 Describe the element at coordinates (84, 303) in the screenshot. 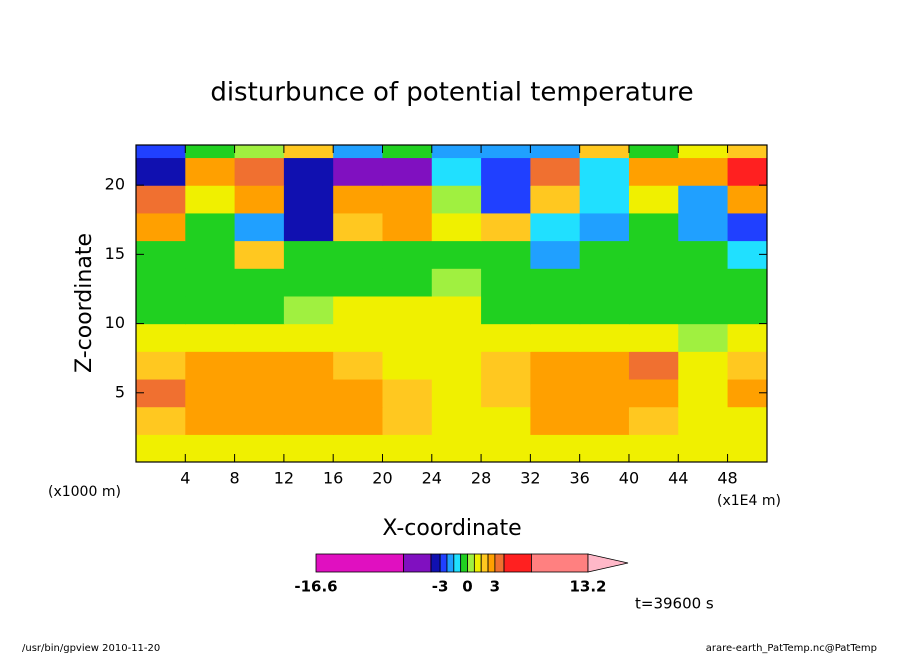

I see `y-axis-label: Z-coordinate` at that location.